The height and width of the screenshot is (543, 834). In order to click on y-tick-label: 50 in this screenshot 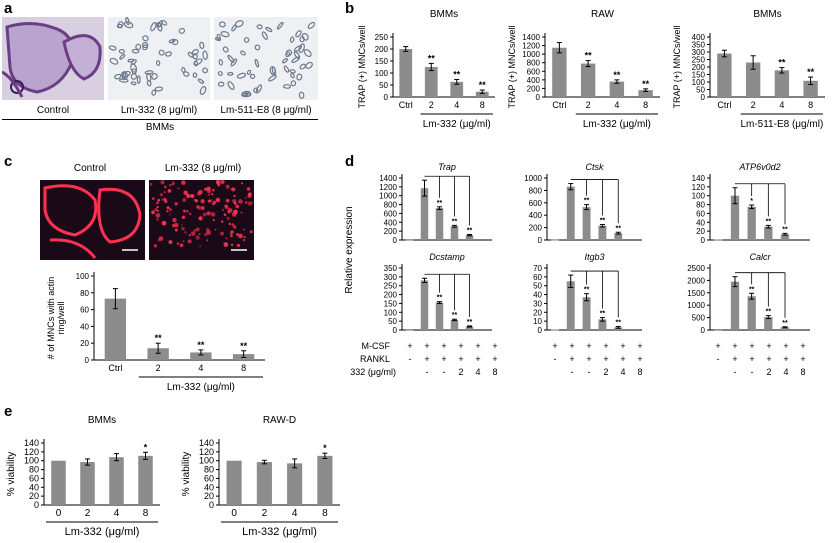, I will do `click(392, 321)`.